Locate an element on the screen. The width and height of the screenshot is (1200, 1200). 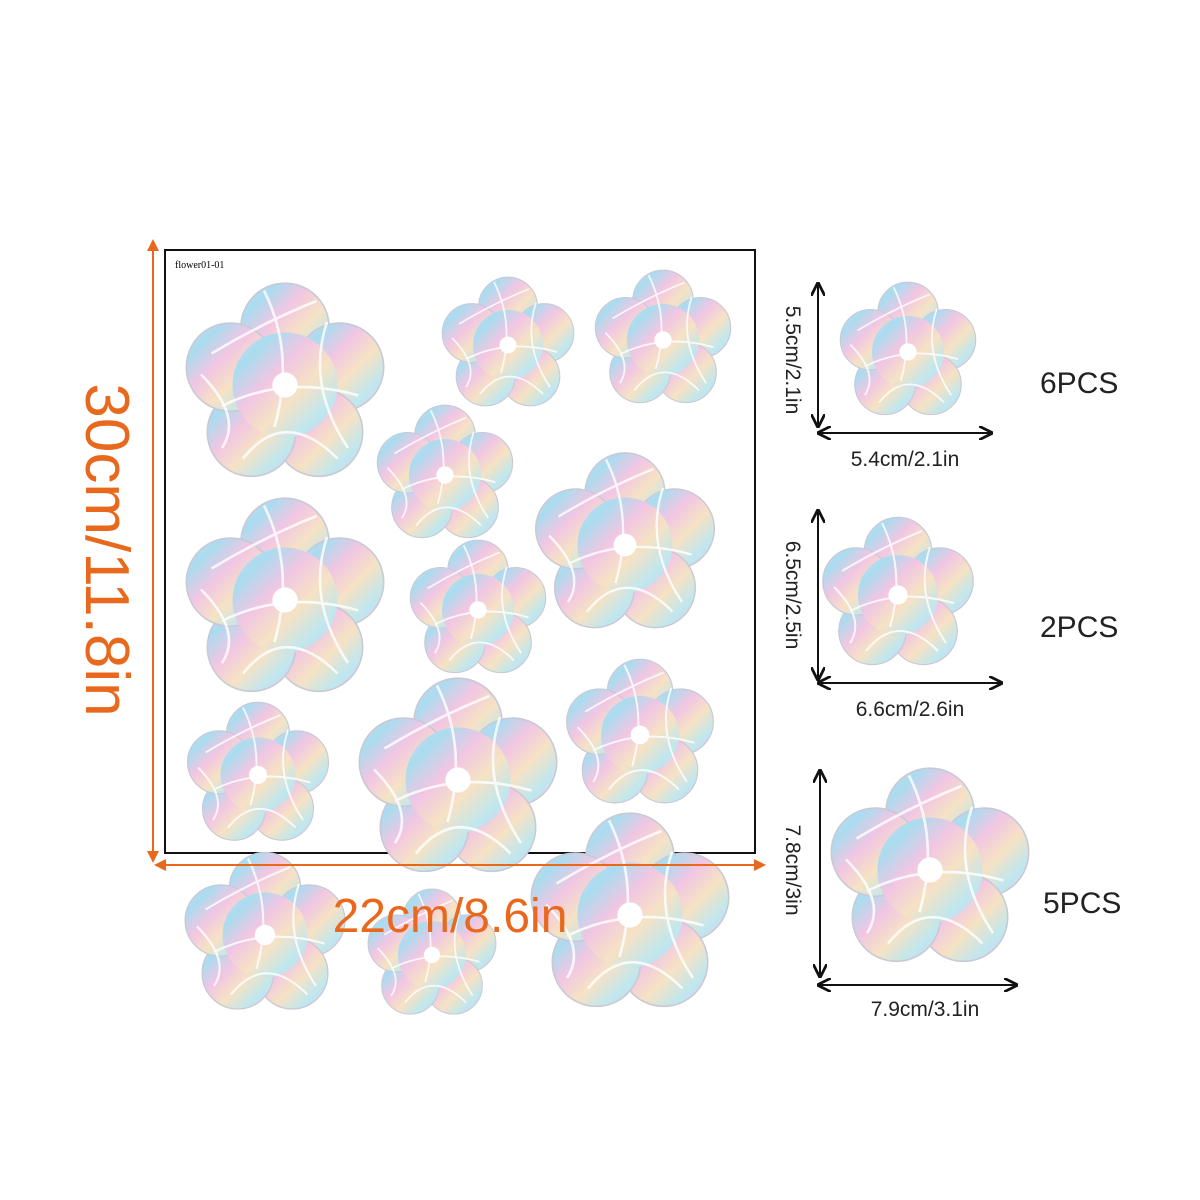
size-count: 5PCS is located at coordinates (1082, 903).